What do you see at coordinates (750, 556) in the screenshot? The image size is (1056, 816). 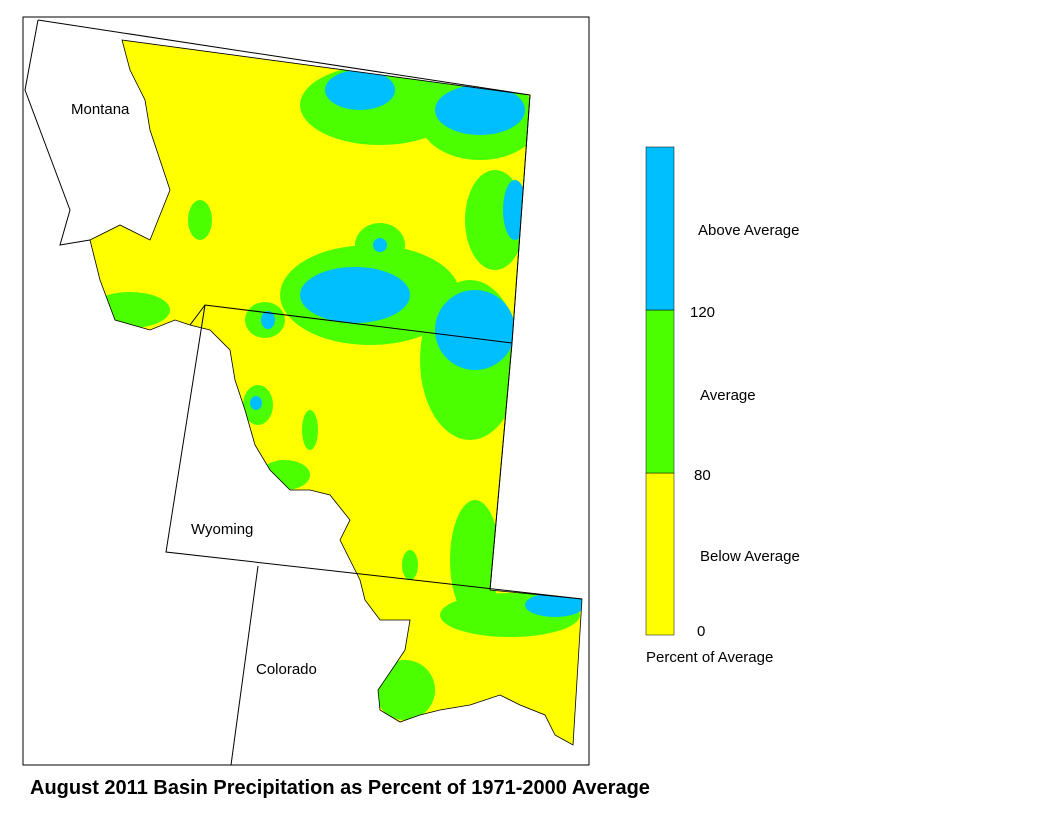 I see `legend-label: Below Average` at bounding box center [750, 556].